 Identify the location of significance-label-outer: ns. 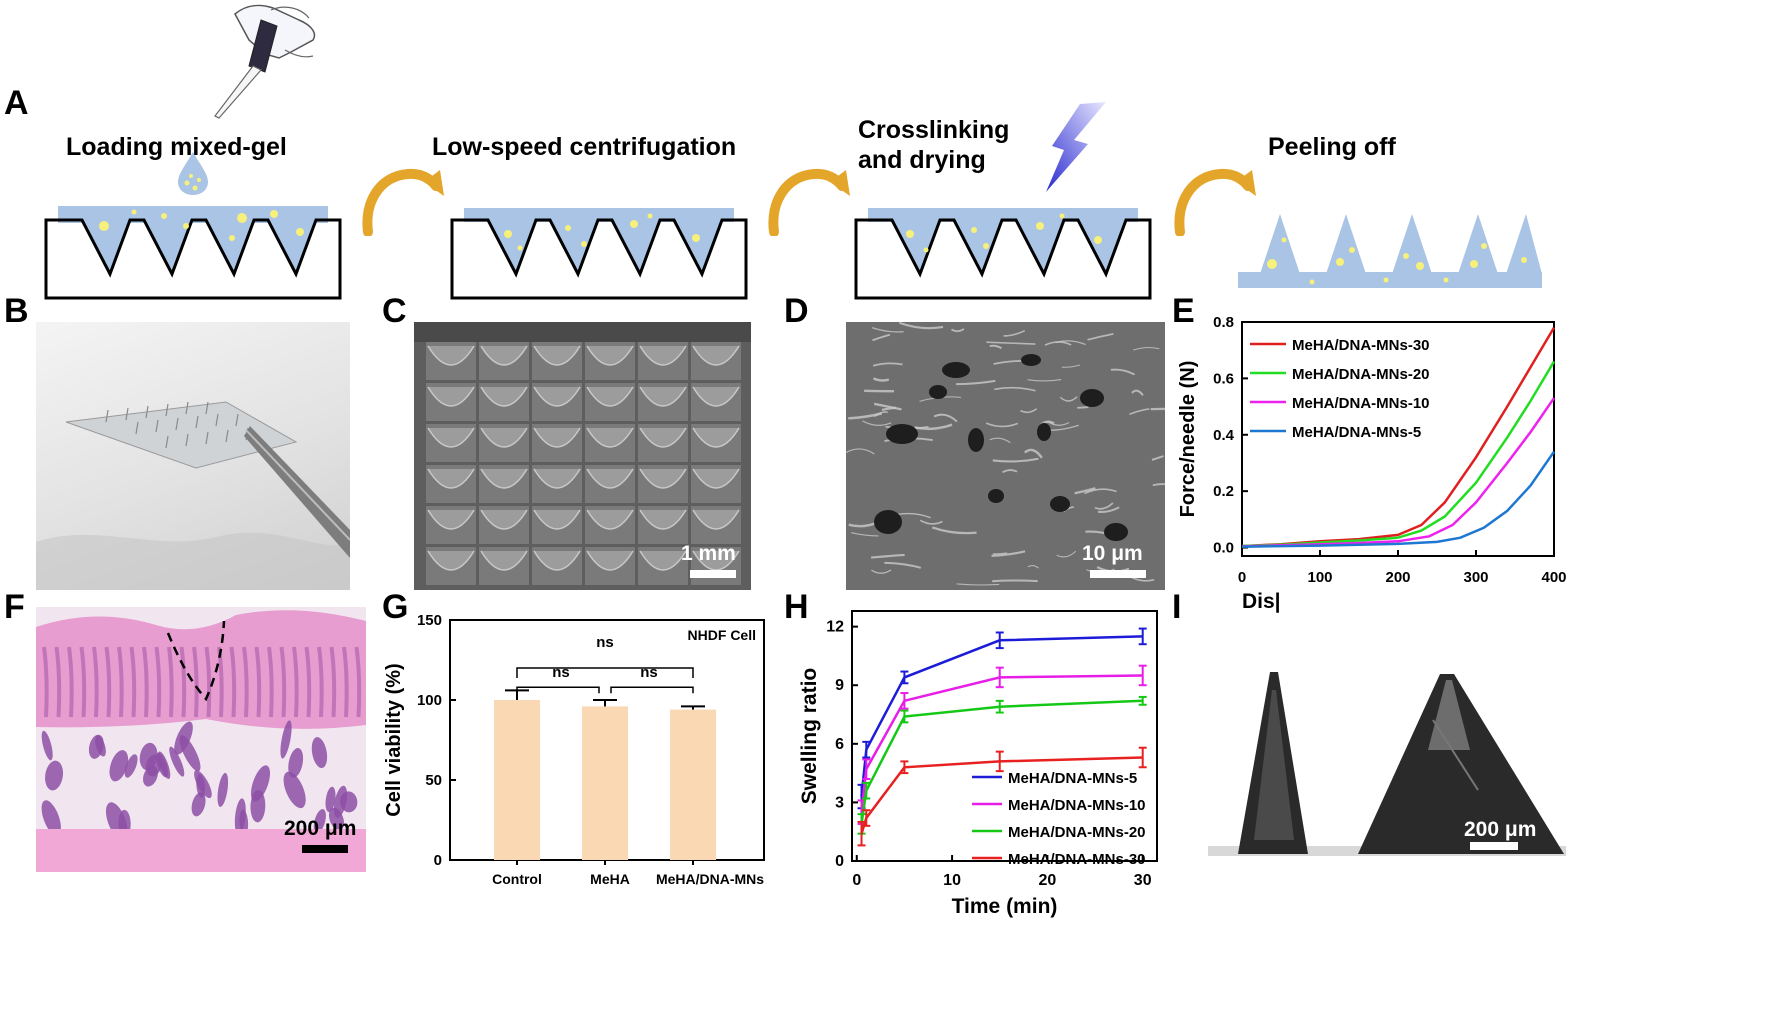
(605, 642).